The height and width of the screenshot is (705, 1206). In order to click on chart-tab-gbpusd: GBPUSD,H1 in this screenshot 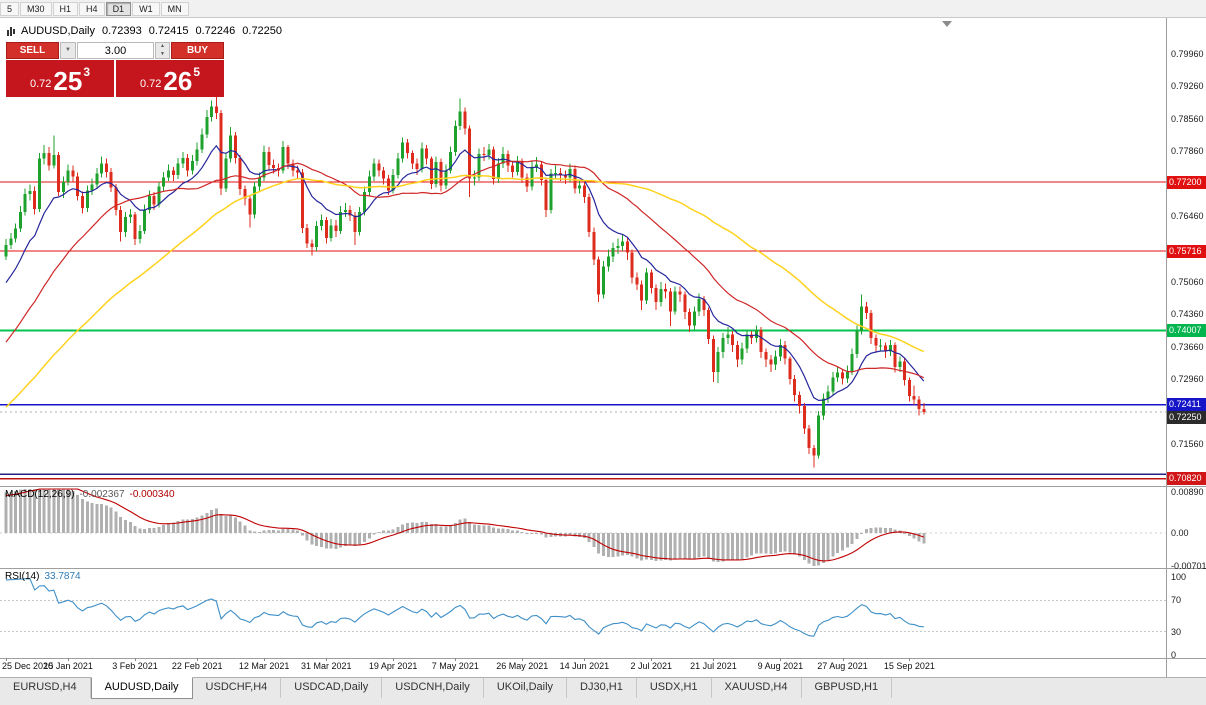, I will do `click(847, 688)`.